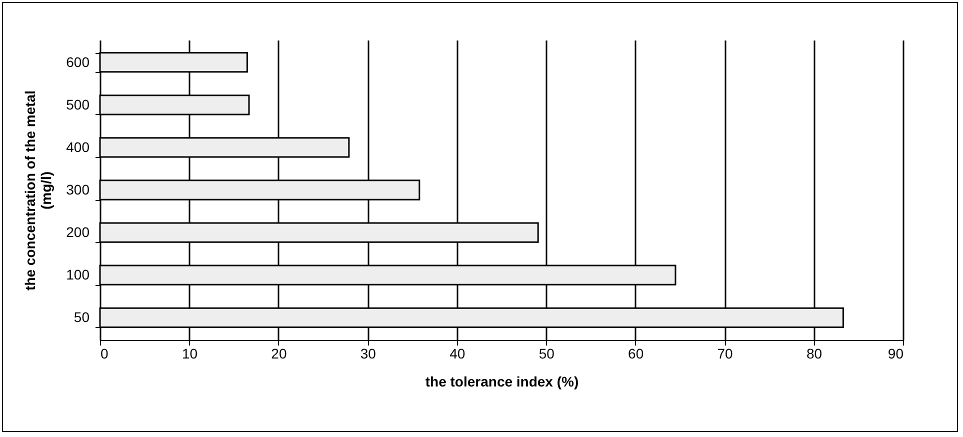  What do you see at coordinates (78, 62) in the screenshot?
I see `y-tick-label: 600` at bounding box center [78, 62].